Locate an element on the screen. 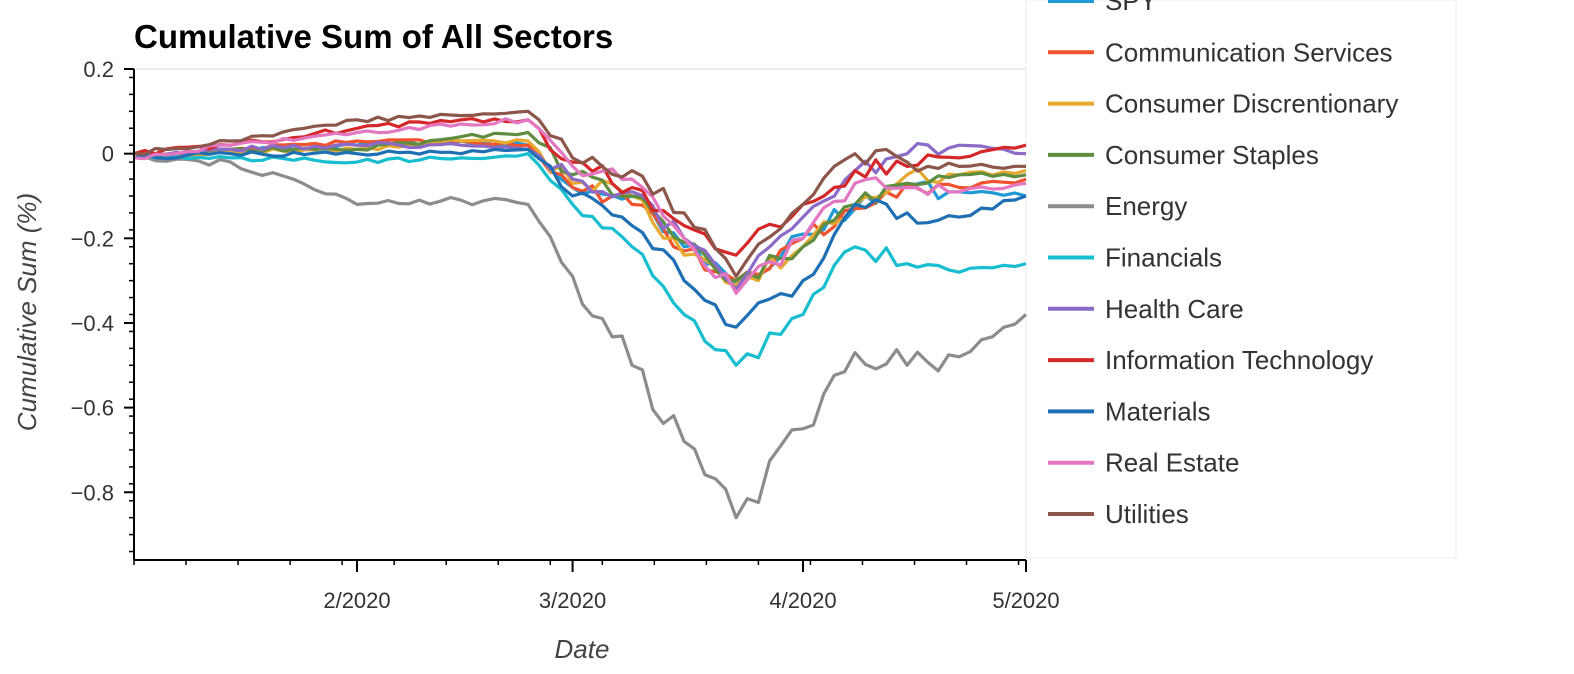 The width and height of the screenshot is (1574, 674). legend-label: Consumer Discrentionary is located at coordinates (1251, 104).